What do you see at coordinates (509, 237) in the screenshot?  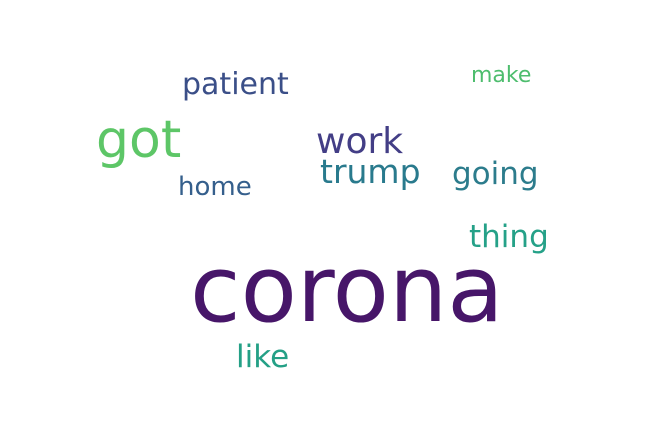 I see `word-thing: thing` at bounding box center [509, 237].